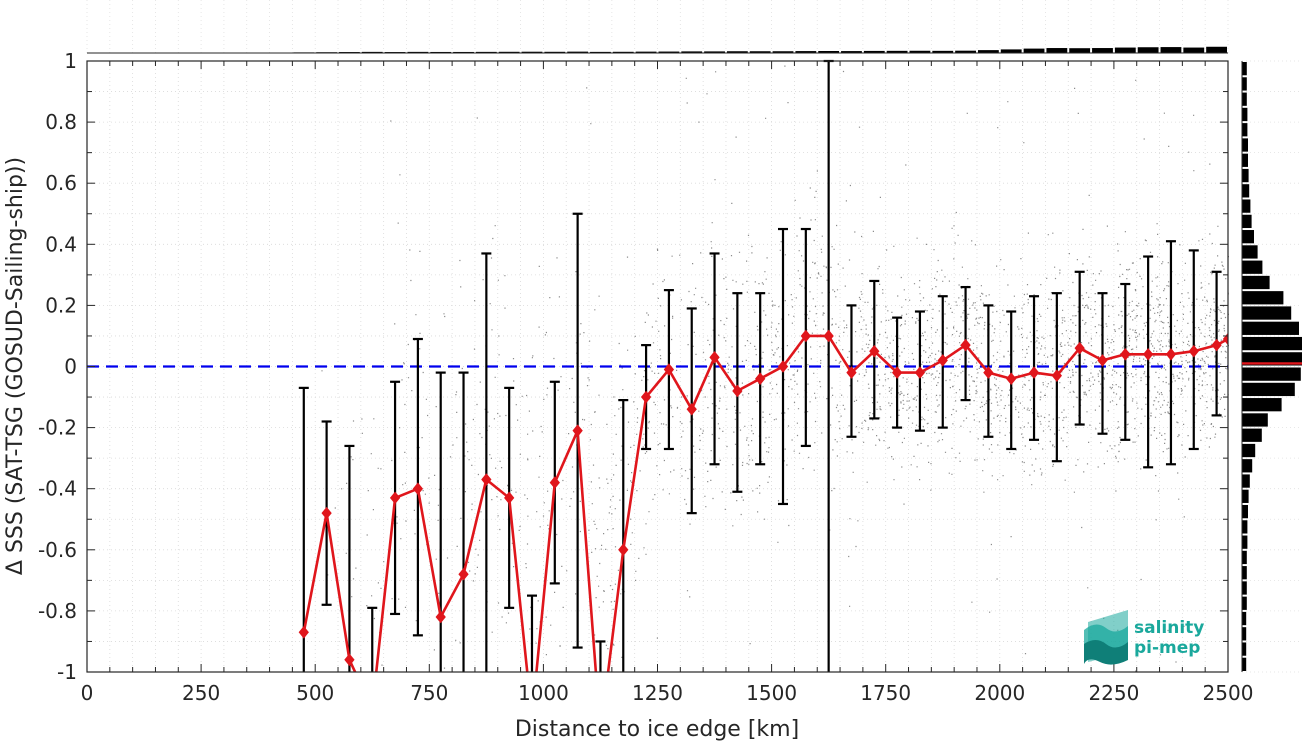 The width and height of the screenshot is (1302, 743). I want to click on y-tick-label: 0.6, so click(61, 183).